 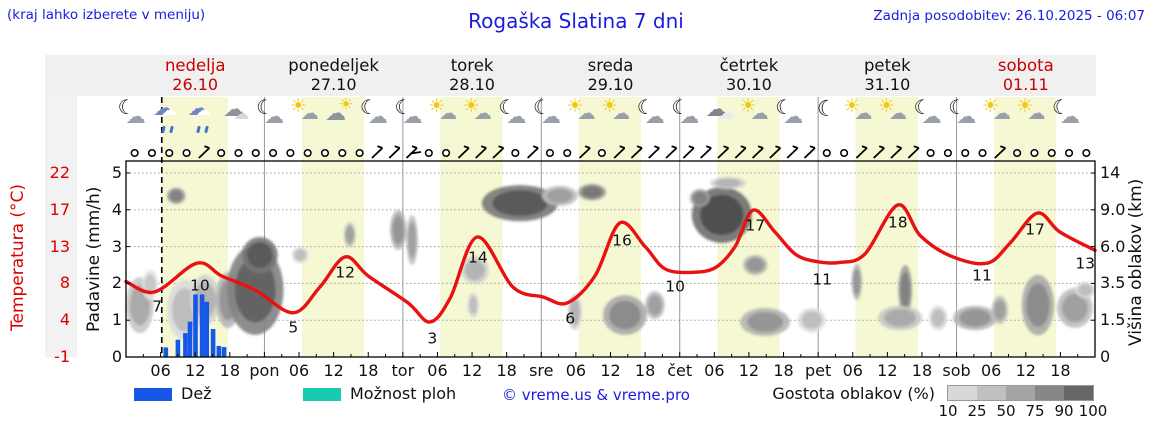 I want to click on day-header: sobota 01.11, so click(x=1026, y=75).